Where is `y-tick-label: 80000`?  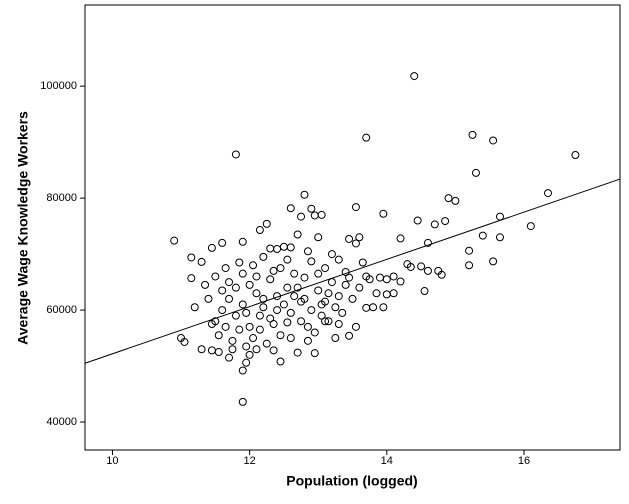
y-tick-label: 80000 is located at coordinates (61, 198).